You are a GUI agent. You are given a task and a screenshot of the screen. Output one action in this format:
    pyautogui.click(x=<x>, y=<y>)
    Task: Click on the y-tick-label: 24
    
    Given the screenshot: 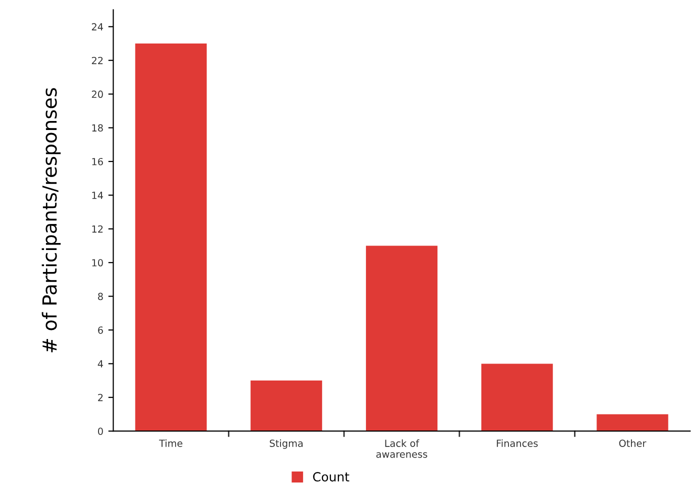 What is the action you would take?
    pyautogui.click(x=98, y=26)
    